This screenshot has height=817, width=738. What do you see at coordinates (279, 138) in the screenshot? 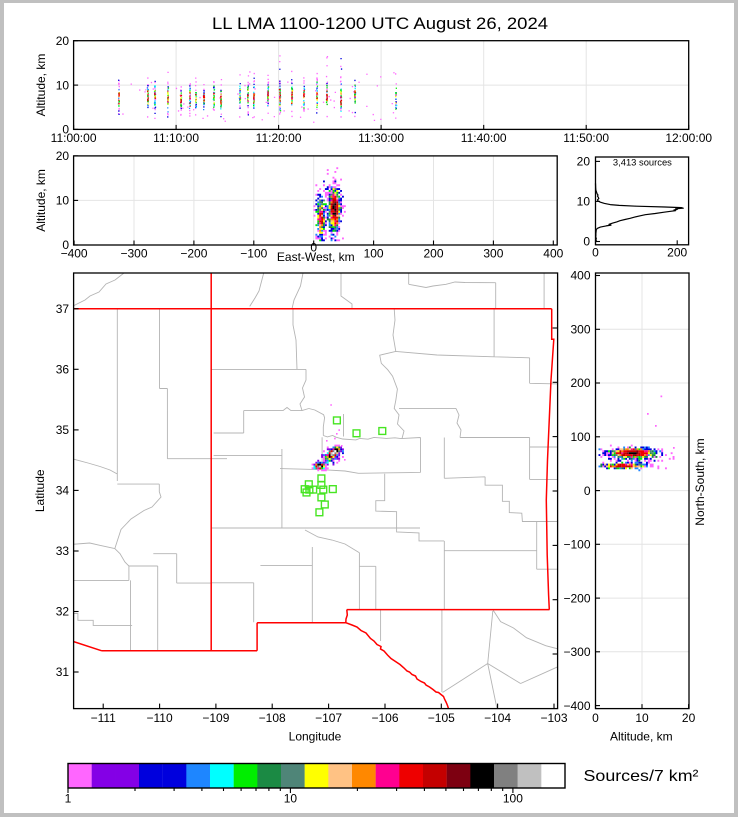
I see `svg-text: 11:20:00` at bounding box center [279, 138].